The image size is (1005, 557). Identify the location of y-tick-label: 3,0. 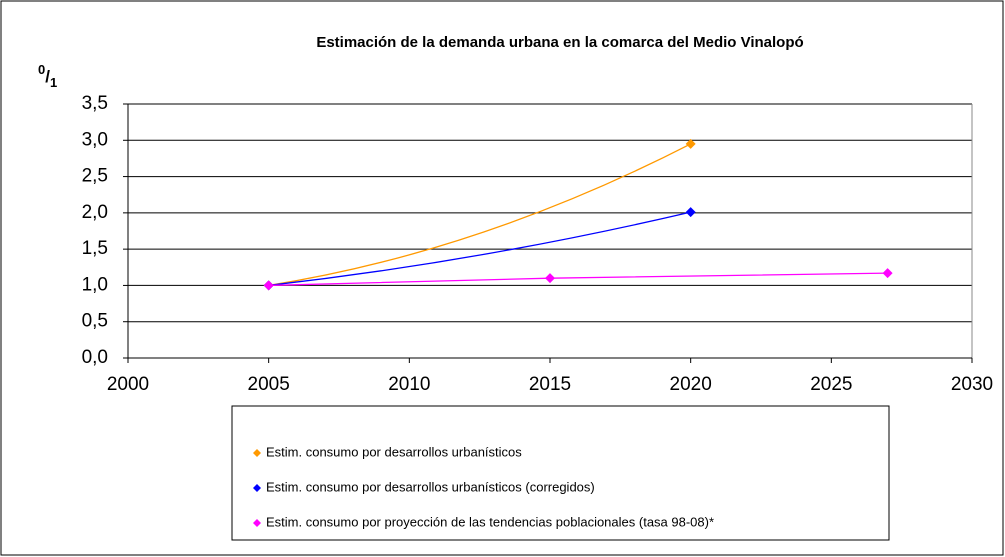
(95, 139).